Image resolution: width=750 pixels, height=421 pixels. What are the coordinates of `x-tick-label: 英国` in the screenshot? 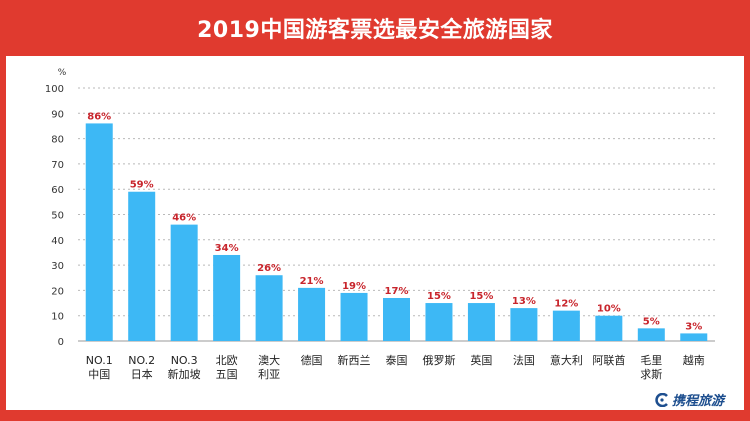 It's located at (481, 360).